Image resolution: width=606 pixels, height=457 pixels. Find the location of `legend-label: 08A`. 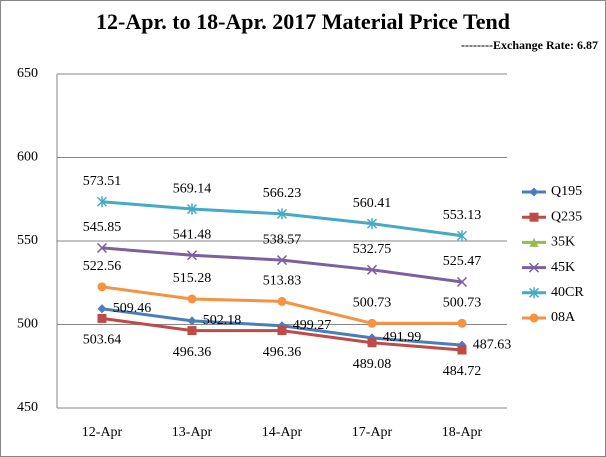

legend-label: 08A is located at coordinates (563, 317).